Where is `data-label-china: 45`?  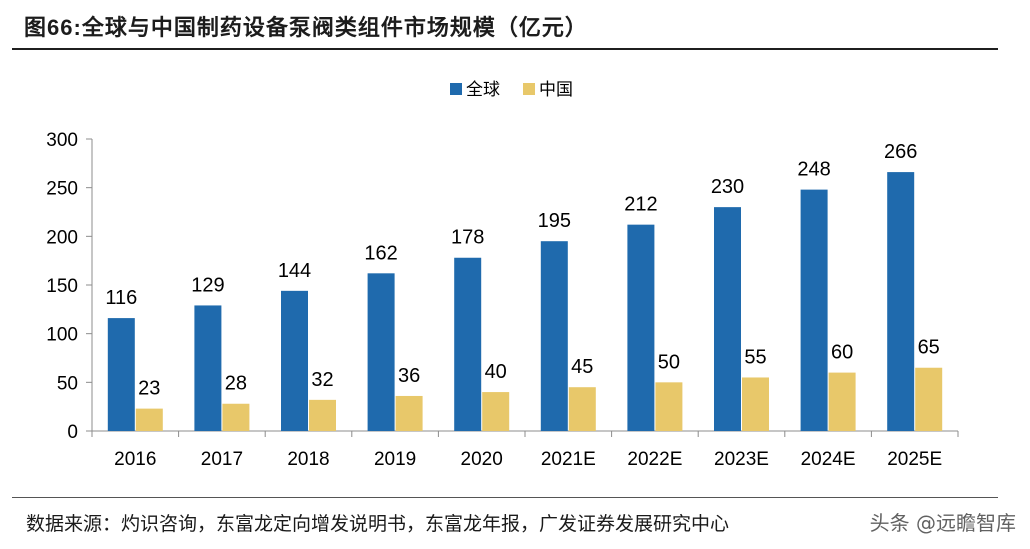 data-label-china: 45 is located at coordinates (582, 367).